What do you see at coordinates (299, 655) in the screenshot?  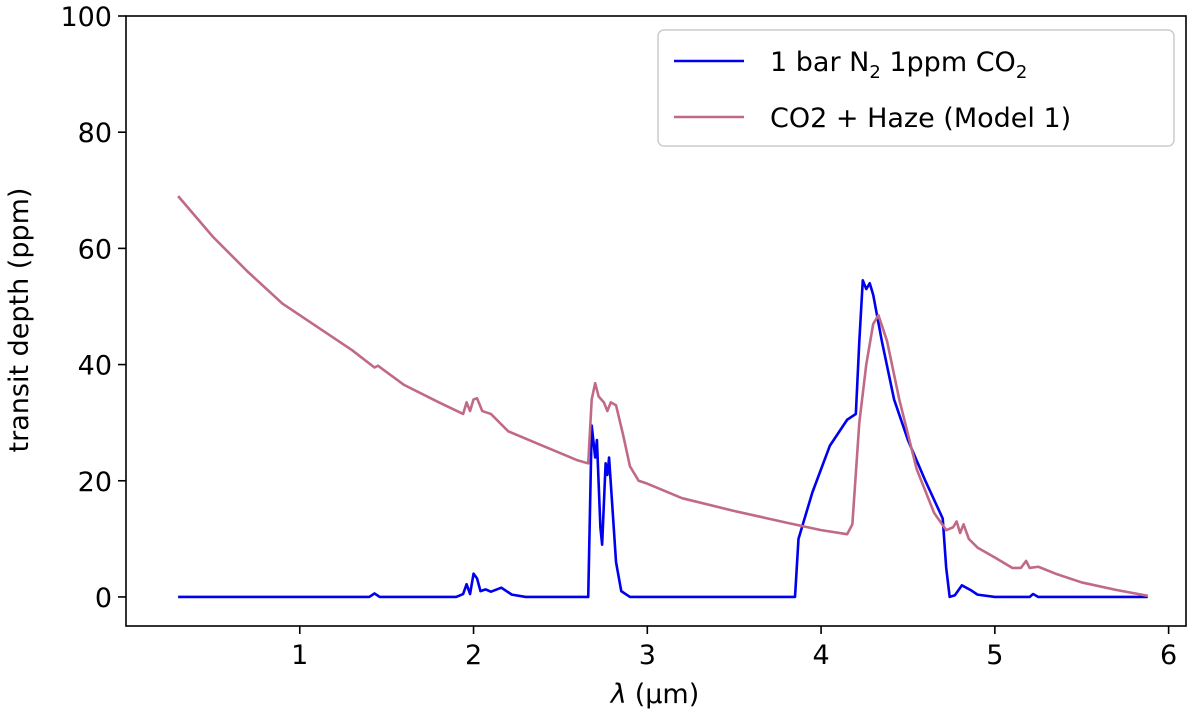 I see `x-tick-label: 1` at bounding box center [299, 655].